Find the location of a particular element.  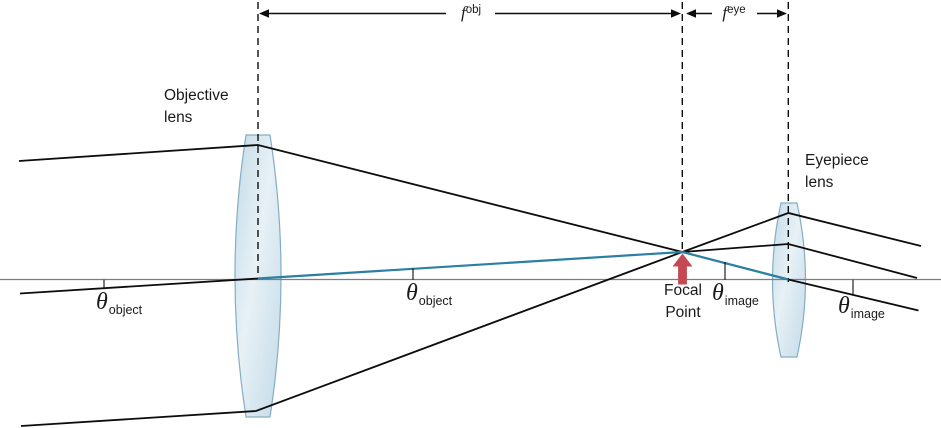

focal-point-arrow-icon is located at coordinates (682, 269).